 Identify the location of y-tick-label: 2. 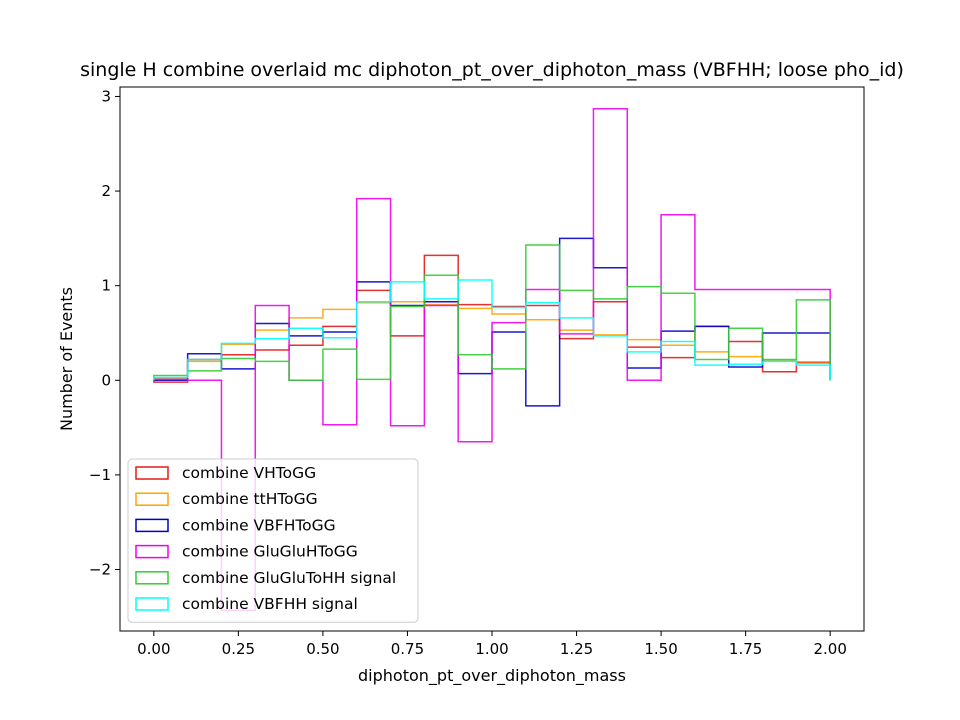
(106, 191).